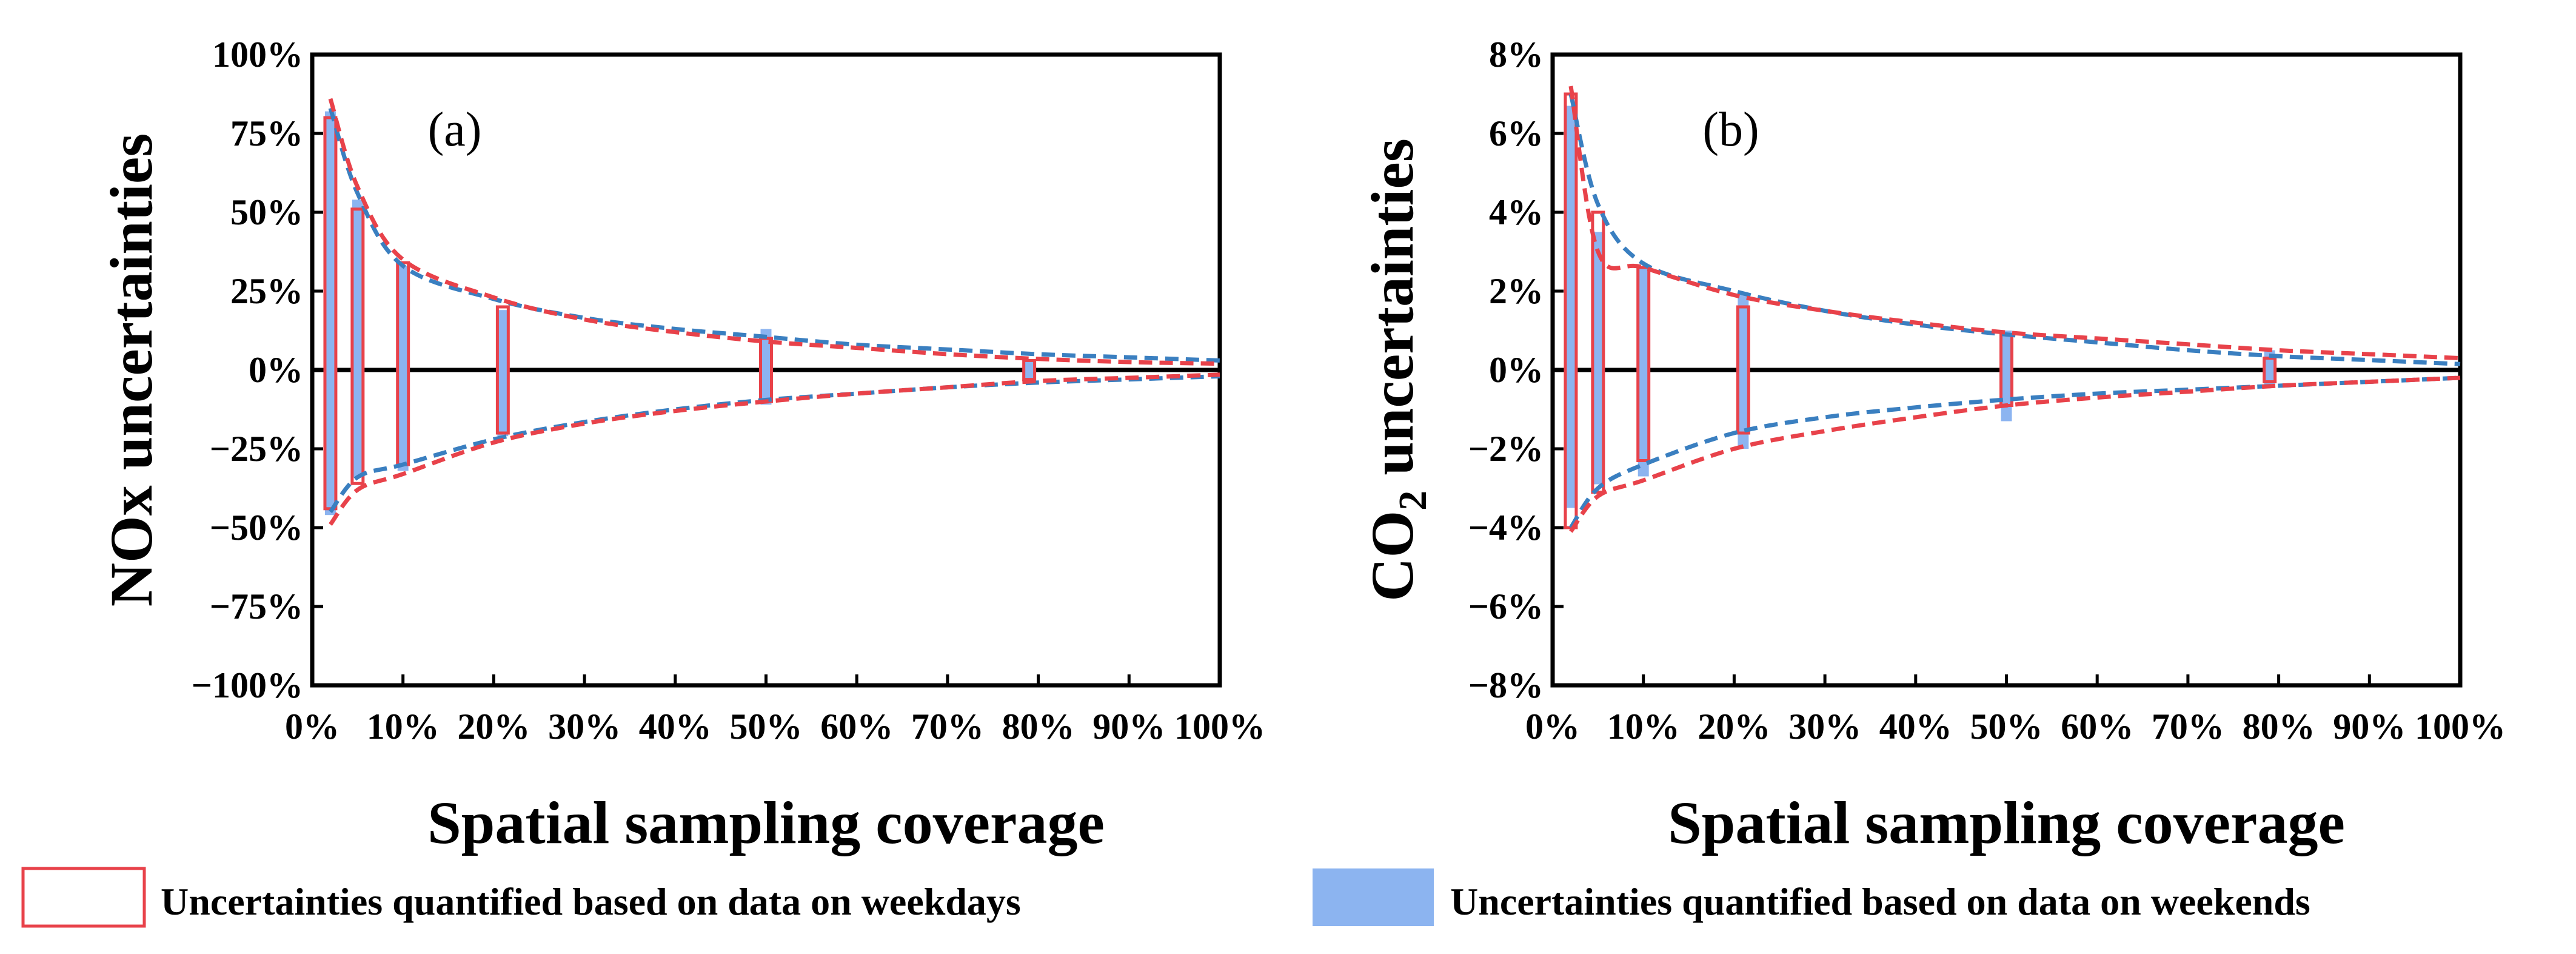 The image size is (2576, 954). What do you see at coordinates (1506, 528) in the screenshot?
I see `y-tick-label: −4%` at bounding box center [1506, 528].